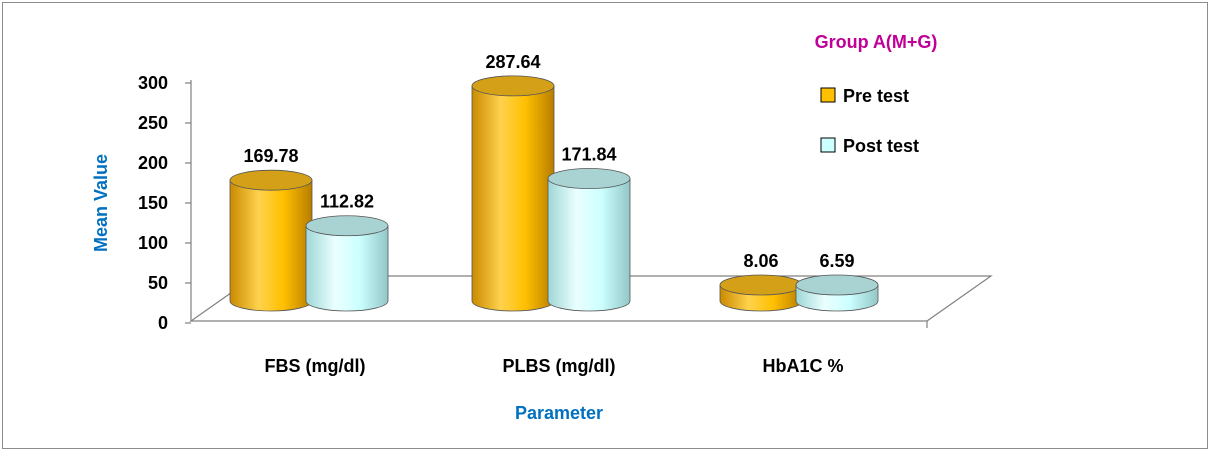  What do you see at coordinates (836, 261) in the screenshot?
I see `data-label-post-test-hba1c: 6.59` at bounding box center [836, 261].